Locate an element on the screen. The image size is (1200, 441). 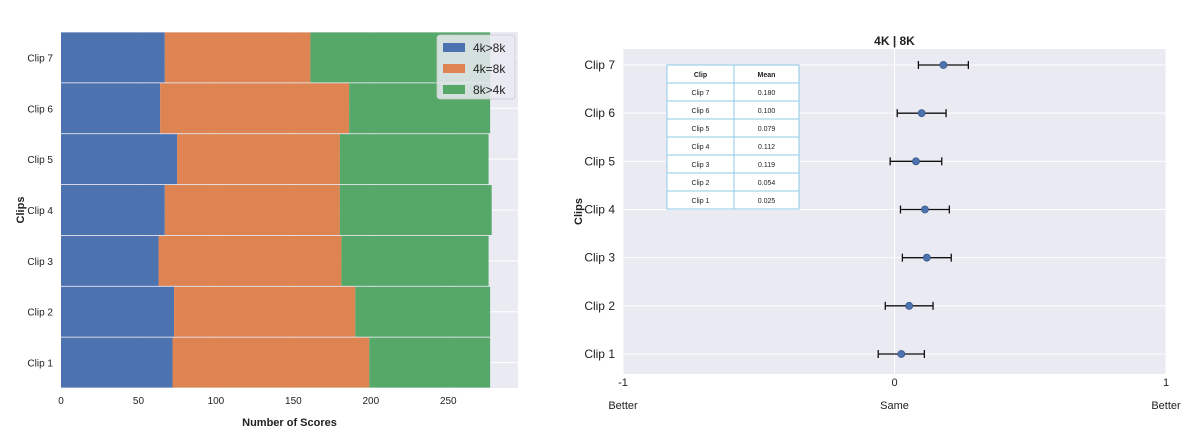
left-y-tick-label: Clip 7 is located at coordinates (40, 58).